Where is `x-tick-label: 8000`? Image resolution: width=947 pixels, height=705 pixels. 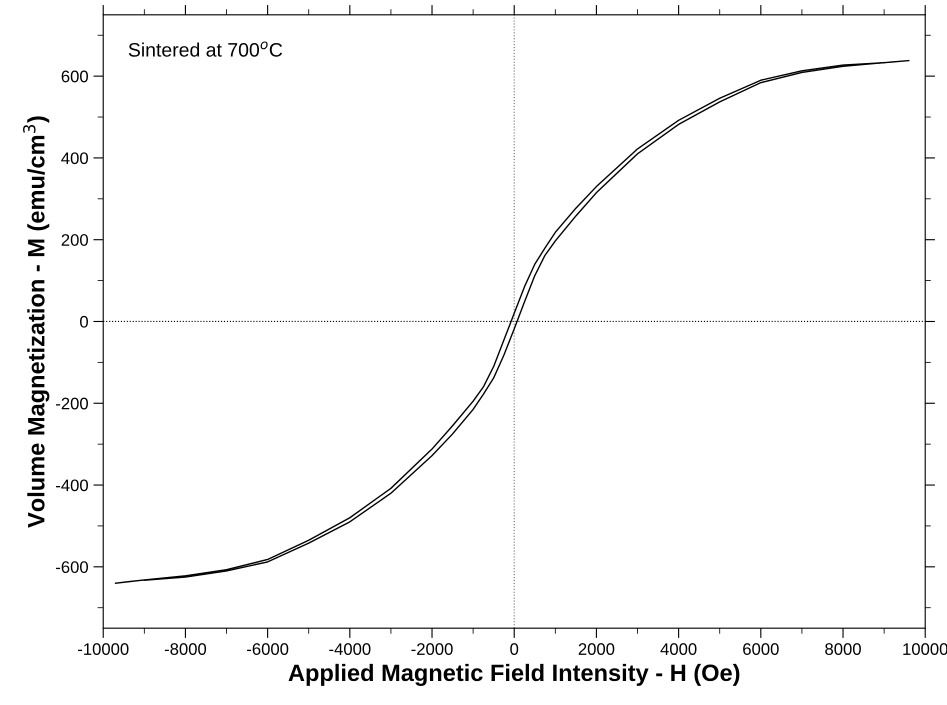
x-tick-label: 8000 is located at coordinates (843, 649).